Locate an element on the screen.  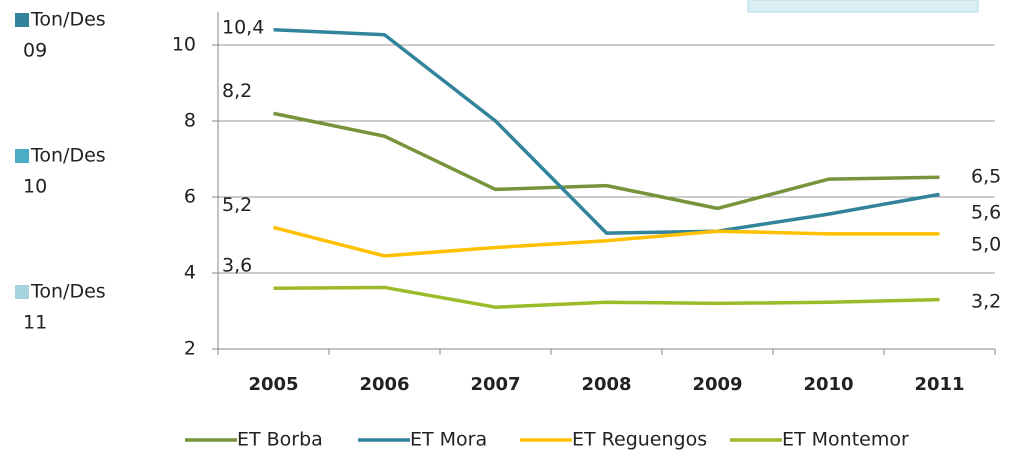
data-label: 5,2 is located at coordinates (237, 205).